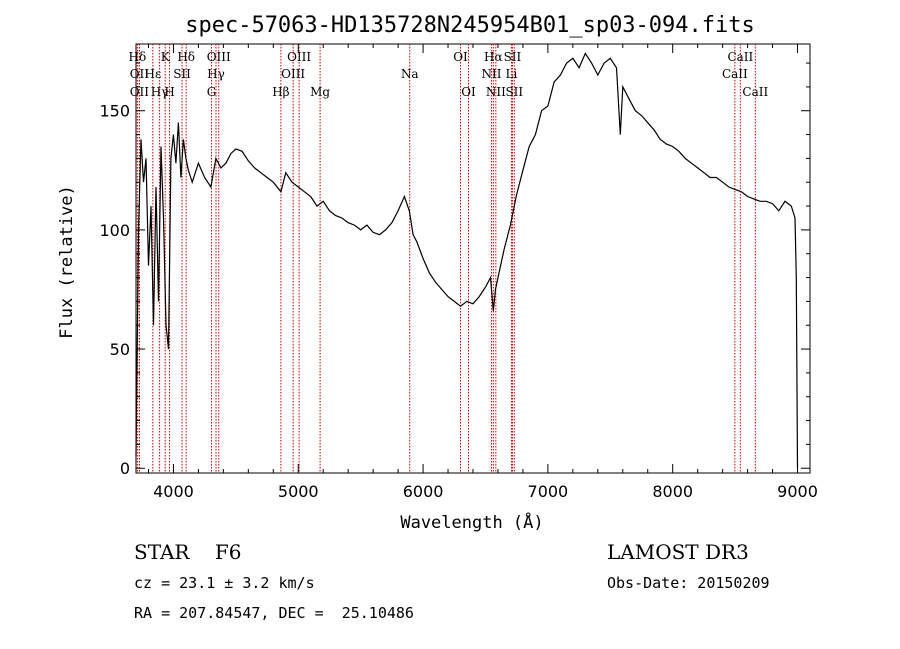  What do you see at coordinates (423, 491) in the screenshot?
I see `x-tick-label: 6000` at bounding box center [423, 491].